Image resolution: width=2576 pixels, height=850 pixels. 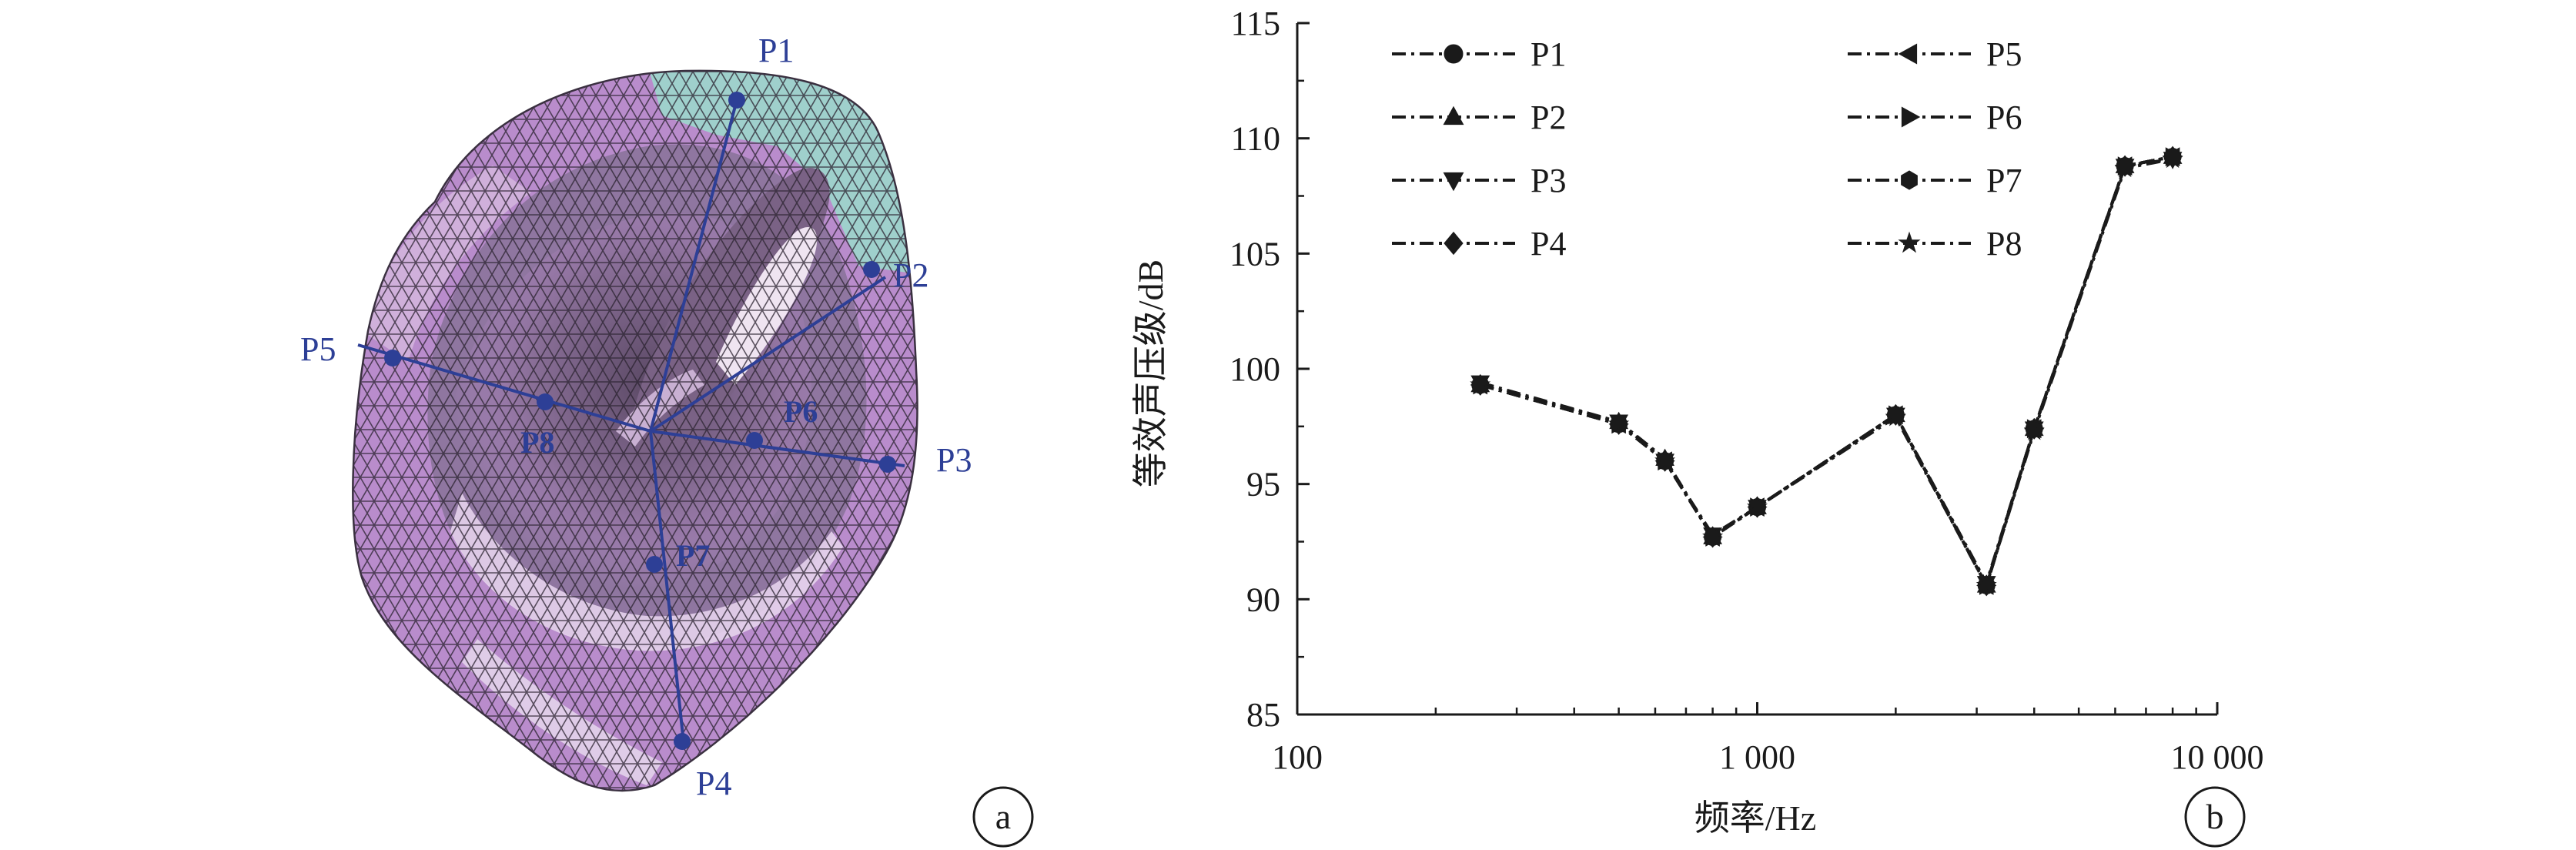 I want to click on y-tick-label-95: 95, so click(x=1263, y=485).